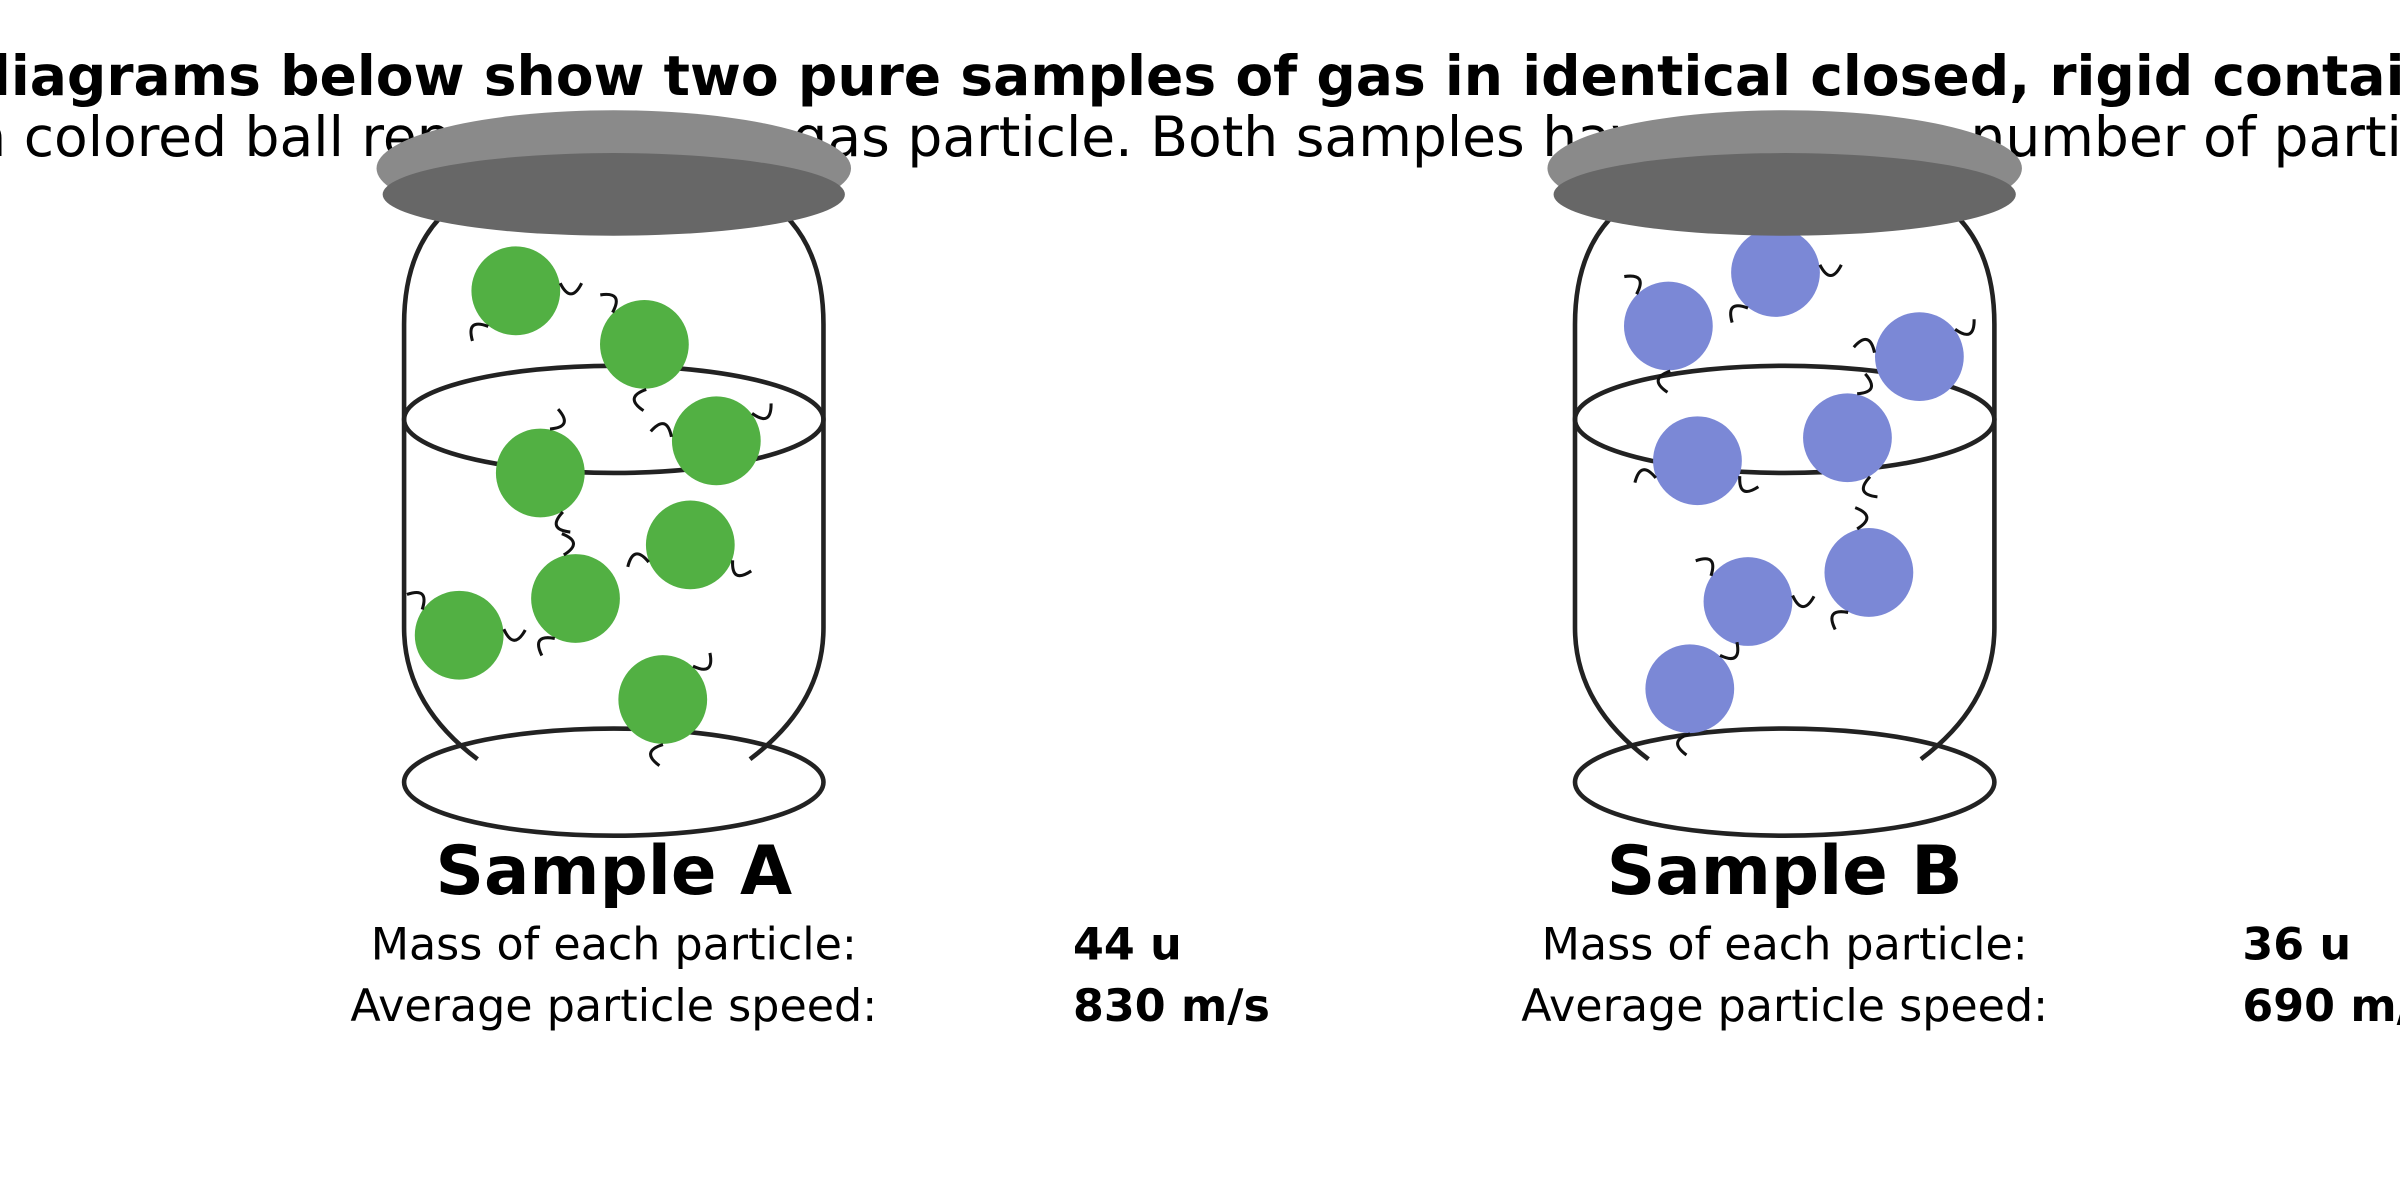 The width and height of the screenshot is (2400, 1200). I want to click on sample-name: Sample B, so click(1785, 870).